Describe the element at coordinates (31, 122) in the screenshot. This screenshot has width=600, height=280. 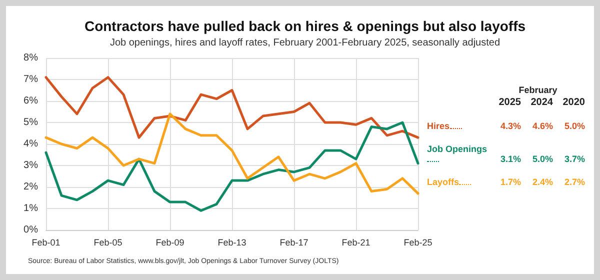
I see `y-tick-label: 5%` at that location.